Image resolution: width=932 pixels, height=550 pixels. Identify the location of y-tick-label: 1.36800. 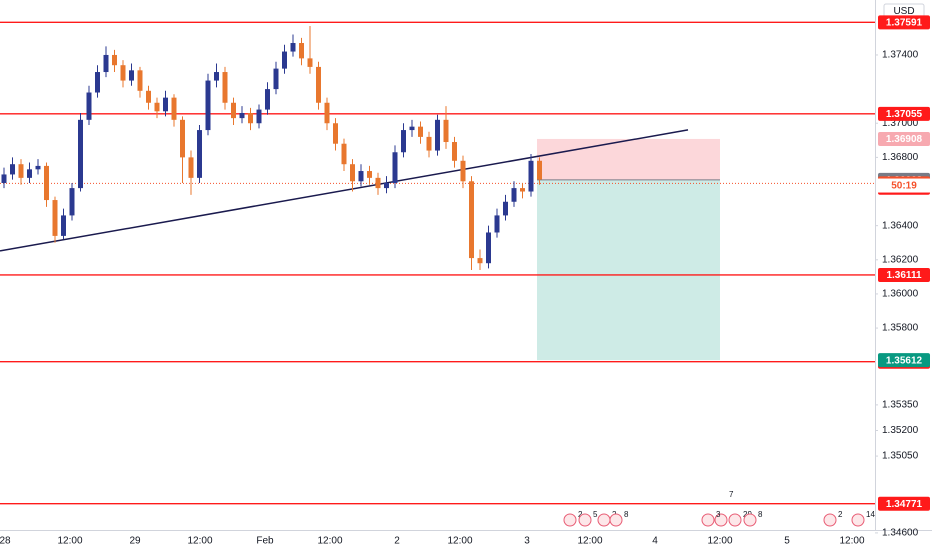
(900, 157).